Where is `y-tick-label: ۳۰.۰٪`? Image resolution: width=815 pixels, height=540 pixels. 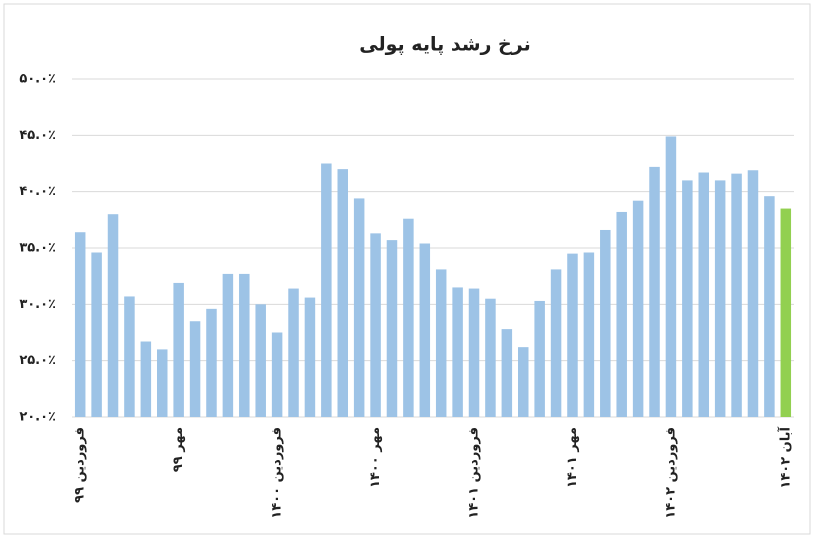 y-tick-label: ۳۰.۰٪ is located at coordinates (37, 304).